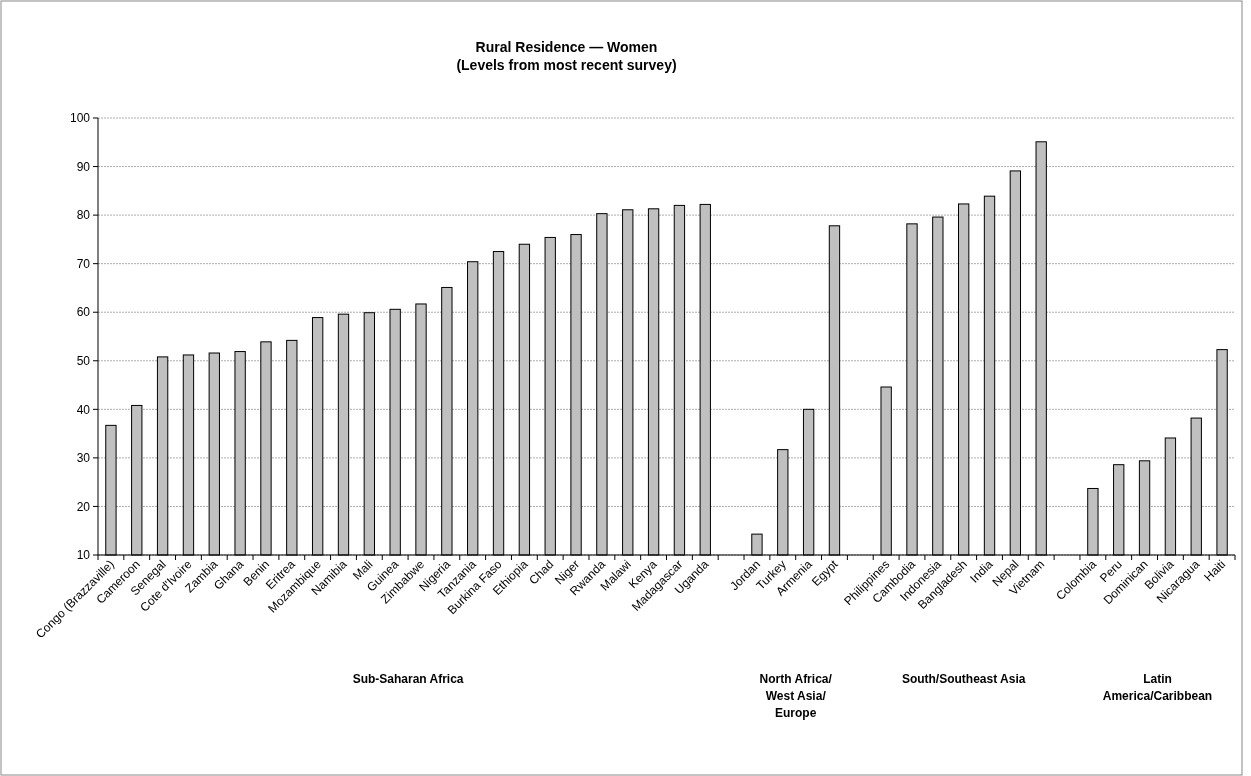  Describe the element at coordinates (80, 118) in the screenshot. I see `y-tick-label: 100` at that location.